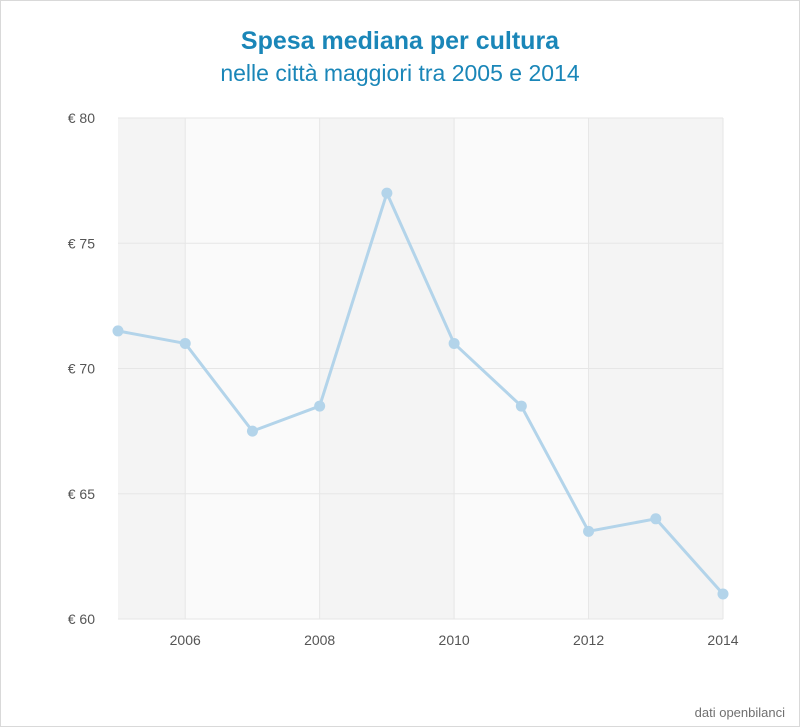 The height and width of the screenshot is (727, 800). Describe the element at coordinates (81, 243) in the screenshot. I see `y-tick-label: € 75` at that location.